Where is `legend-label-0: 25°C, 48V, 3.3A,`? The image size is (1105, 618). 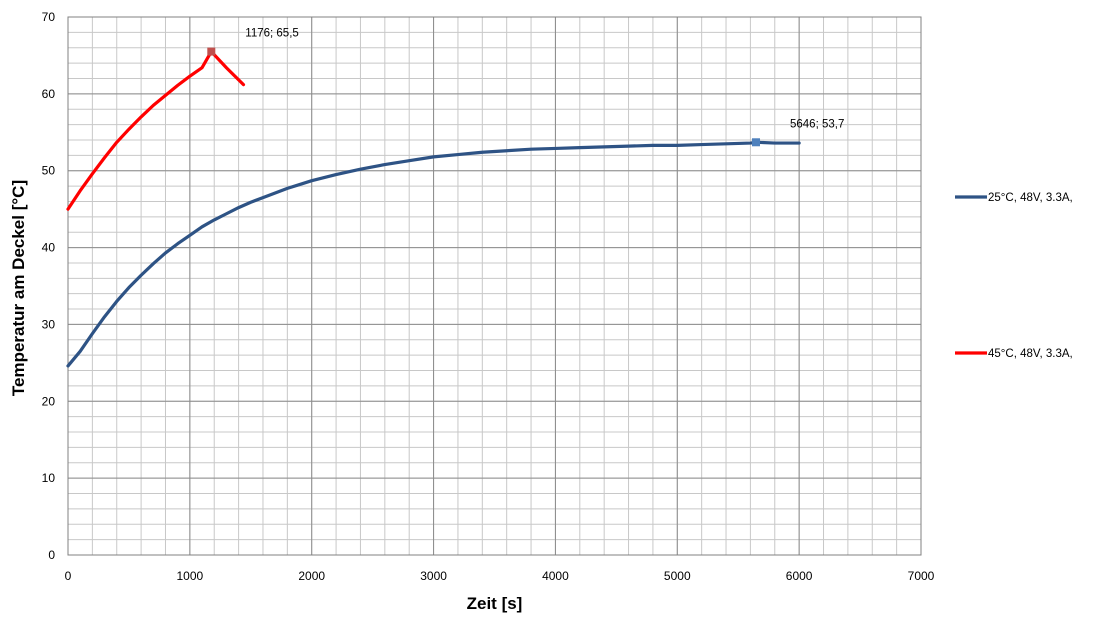
legend-label-0: 25°C, 48V, 3.3A, is located at coordinates (1030, 198).